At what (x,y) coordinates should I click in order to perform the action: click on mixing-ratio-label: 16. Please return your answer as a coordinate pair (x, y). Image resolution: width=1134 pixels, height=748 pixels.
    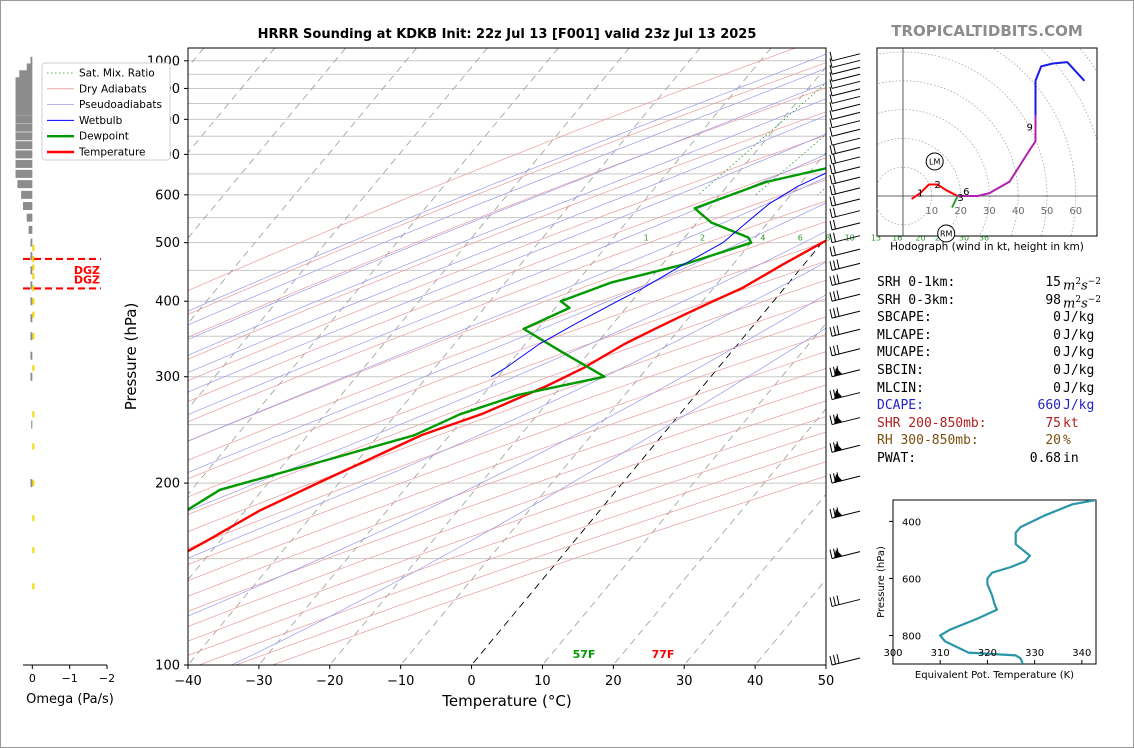
    Looking at the image, I should click on (897, 238).